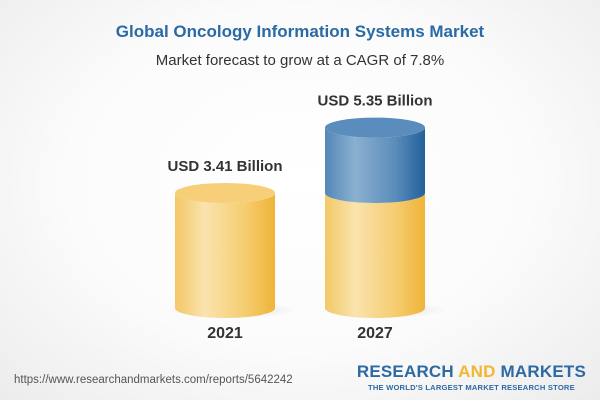  What do you see at coordinates (374, 101) in the screenshot?
I see `data-label: USD 5.35 Billion` at bounding box center [374, 101].